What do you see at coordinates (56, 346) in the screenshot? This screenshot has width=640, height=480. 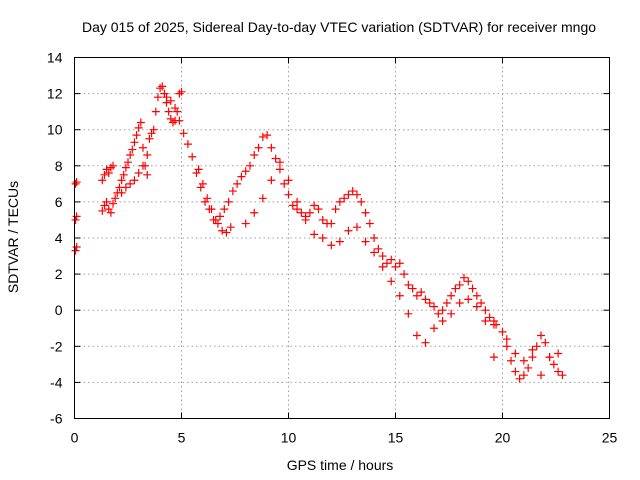 I see `y-tick-label: -2` at bounding box center [56, 346].